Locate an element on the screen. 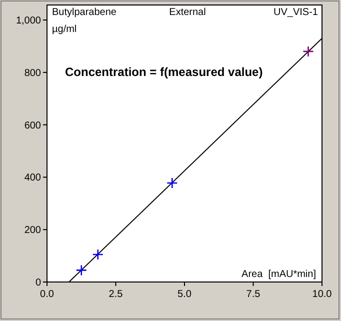  x-axis-title: Area [mAU*min] is located at coordinates (279, 274).